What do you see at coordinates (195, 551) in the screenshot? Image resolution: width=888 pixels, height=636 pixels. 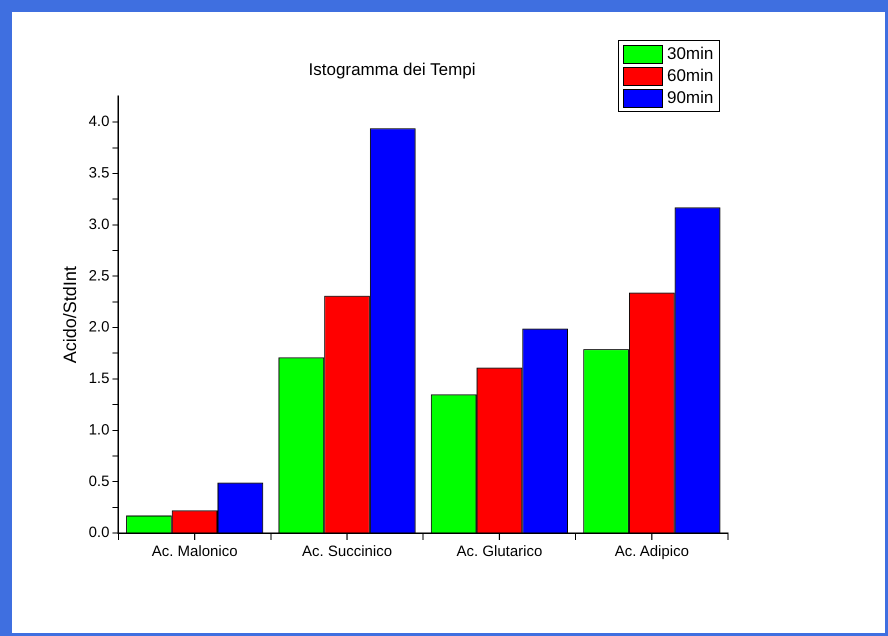 I see `x-tick-label: Ac. Malonico` at bounding box center [195, 551].